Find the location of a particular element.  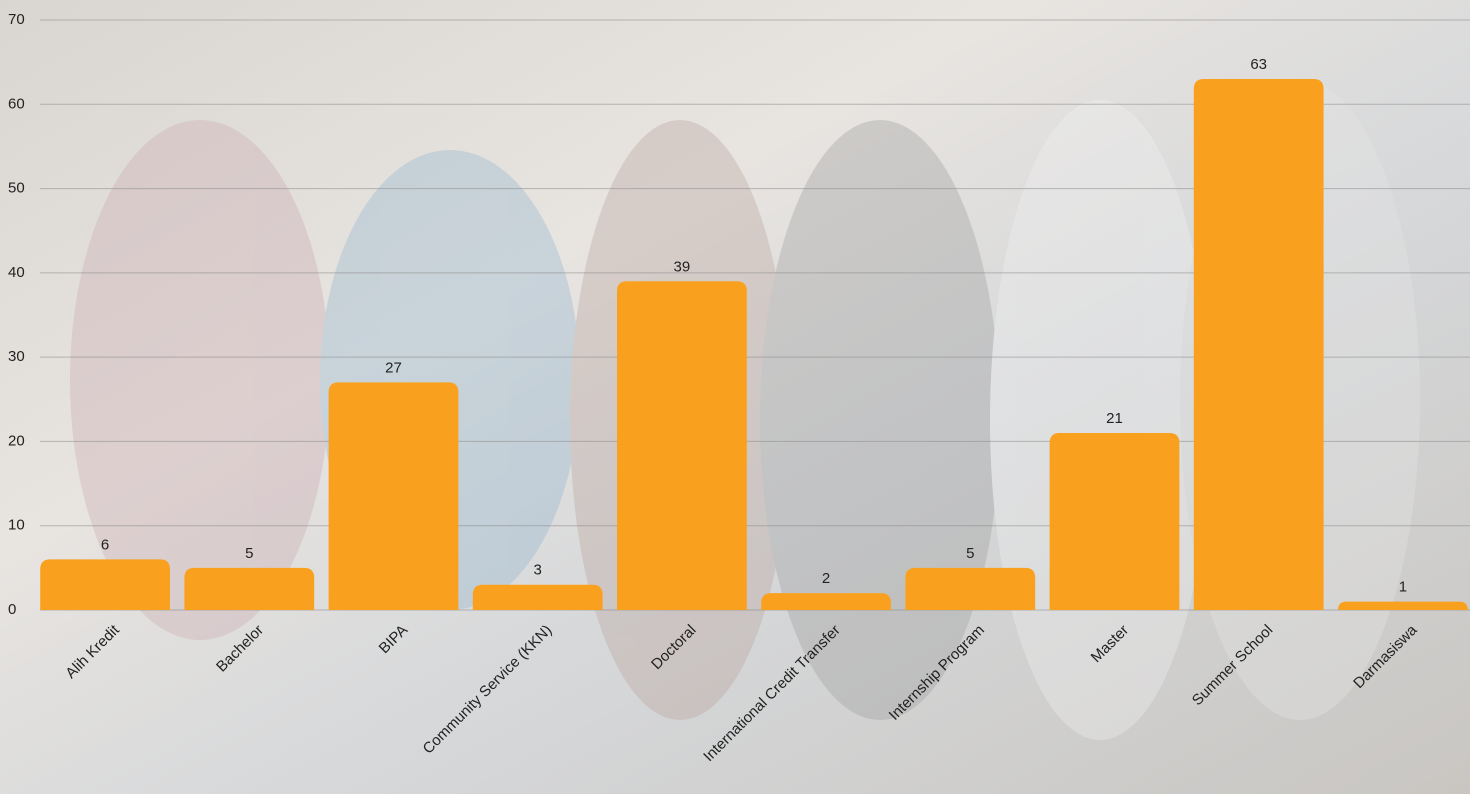

y-tick-label: 30 is located at coordinates (16, 356).